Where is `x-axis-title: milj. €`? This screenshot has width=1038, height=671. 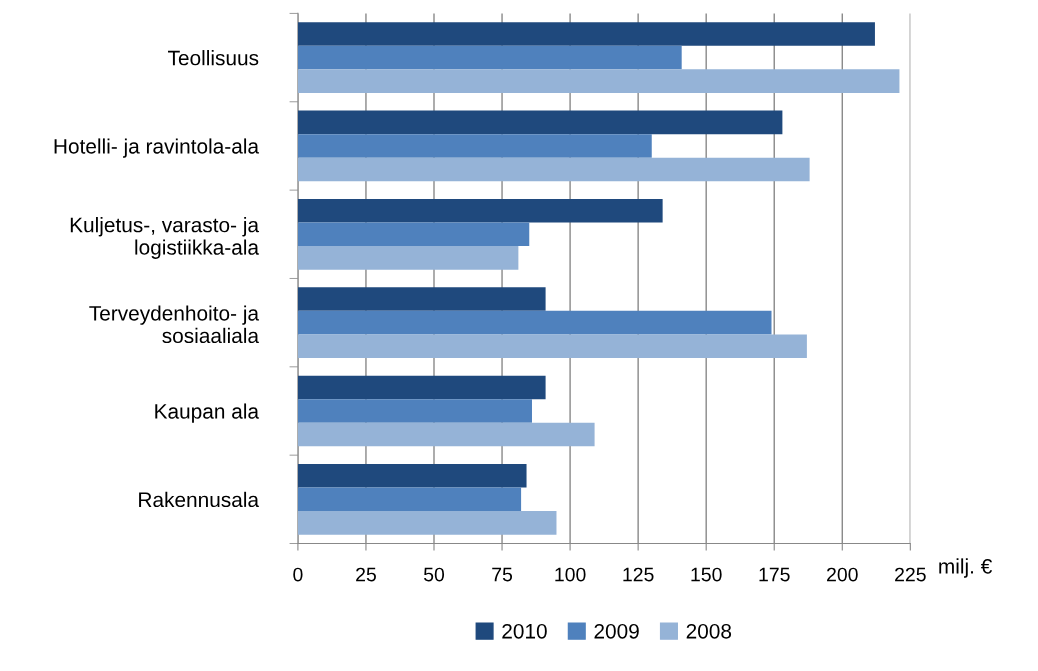 x-axis-title: milj. € is located at coordinates (965, 568).